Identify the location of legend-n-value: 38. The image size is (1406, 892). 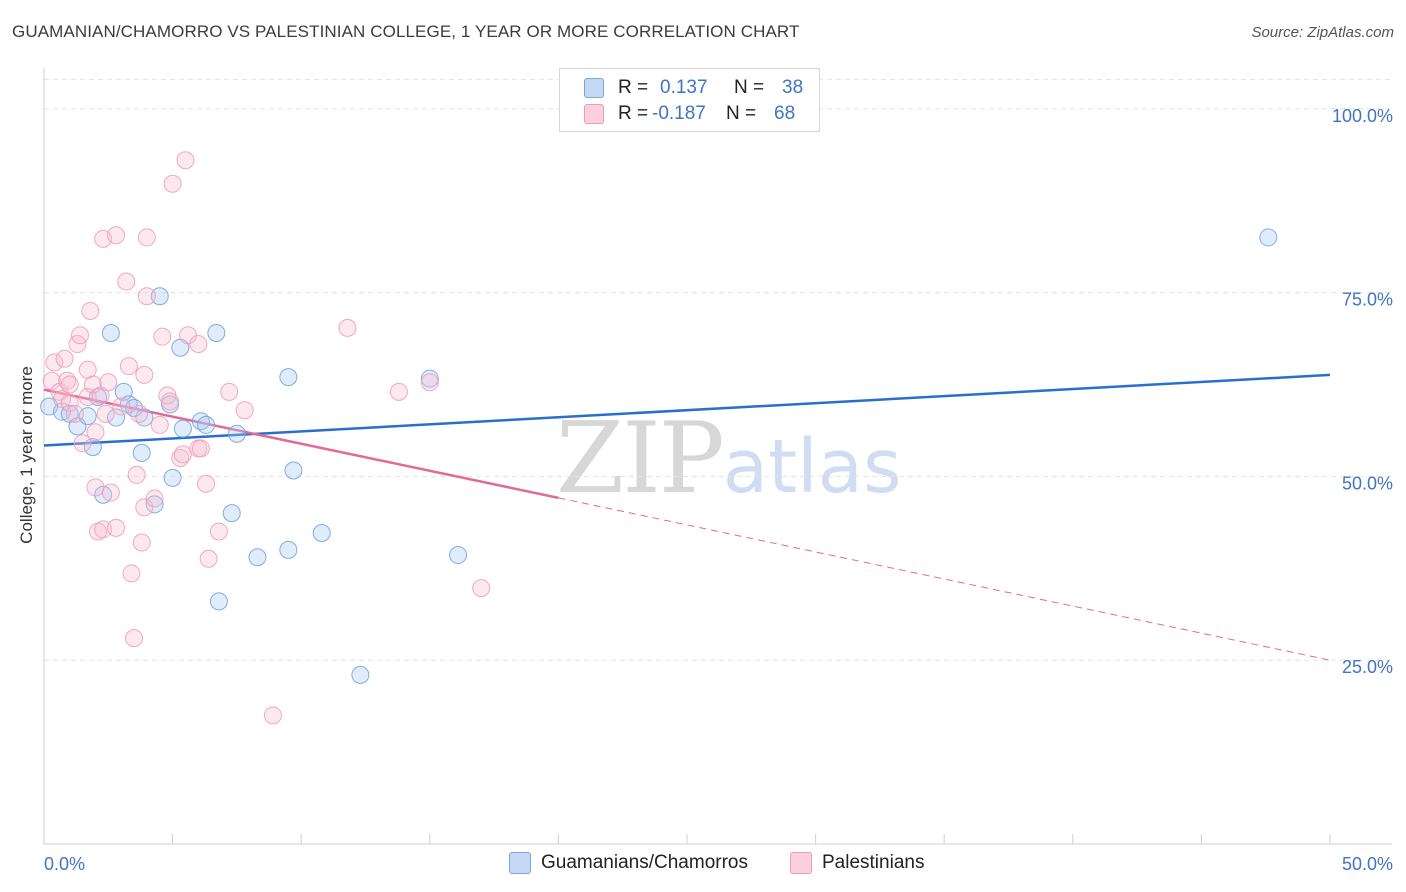
(793, 87).